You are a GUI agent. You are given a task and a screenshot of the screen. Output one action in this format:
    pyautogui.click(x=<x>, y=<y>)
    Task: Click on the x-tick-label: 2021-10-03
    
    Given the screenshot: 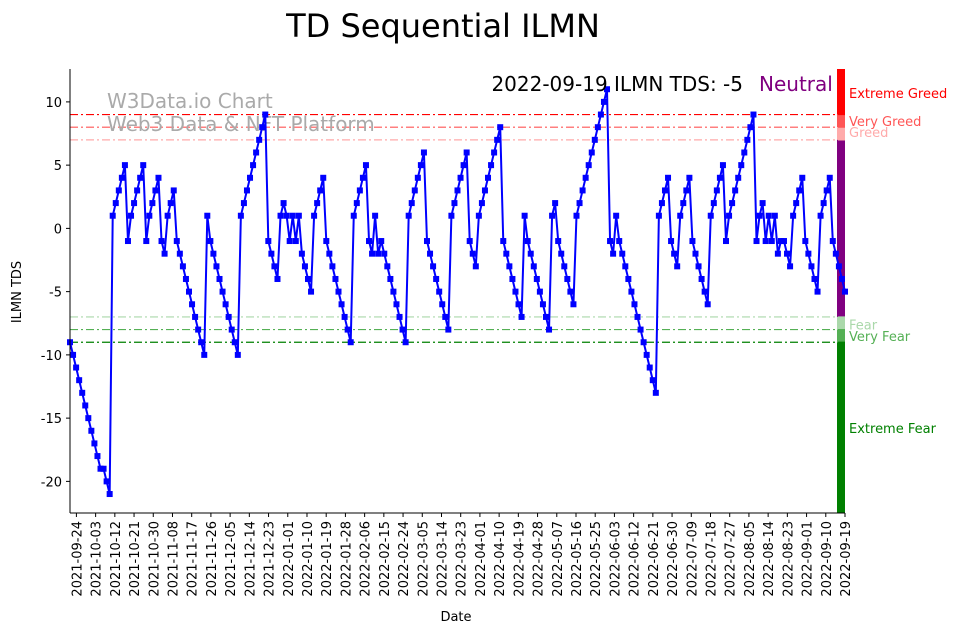 What is the action you would take?
    pyautogui.click(x=97, y=559)
    